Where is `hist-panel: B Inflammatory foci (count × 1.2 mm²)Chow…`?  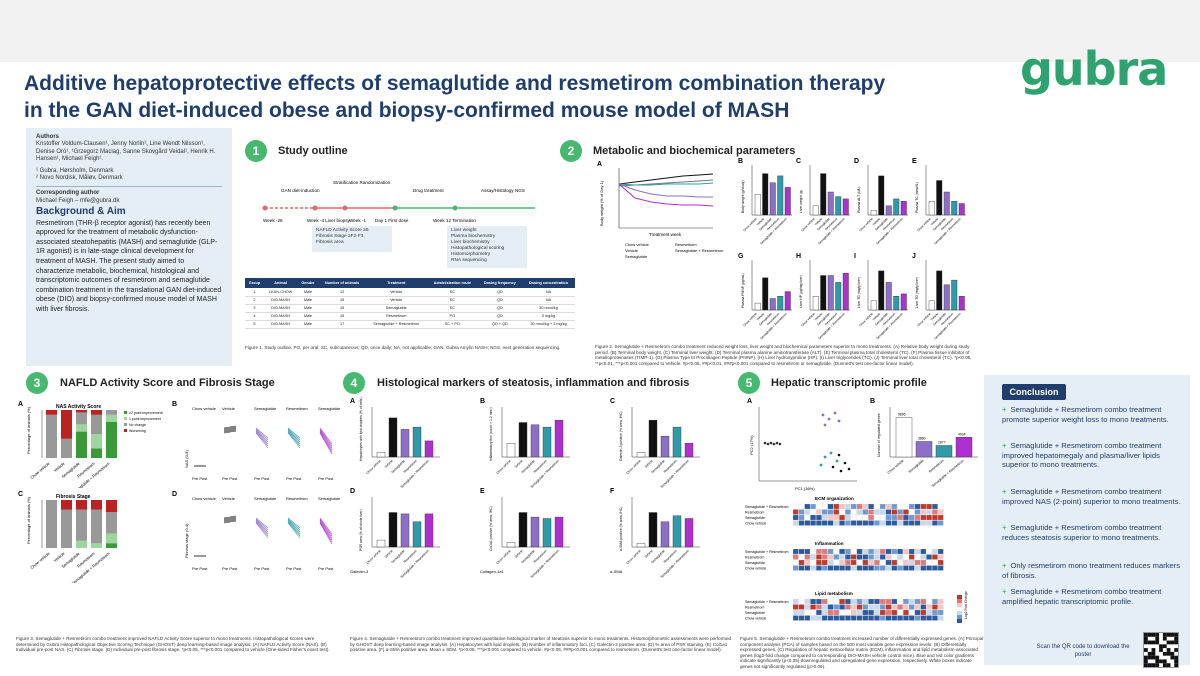 hist-panel: B Inflammatory foci (count × 1.2 mm²)Chow… is located at coordinates (525, 443).